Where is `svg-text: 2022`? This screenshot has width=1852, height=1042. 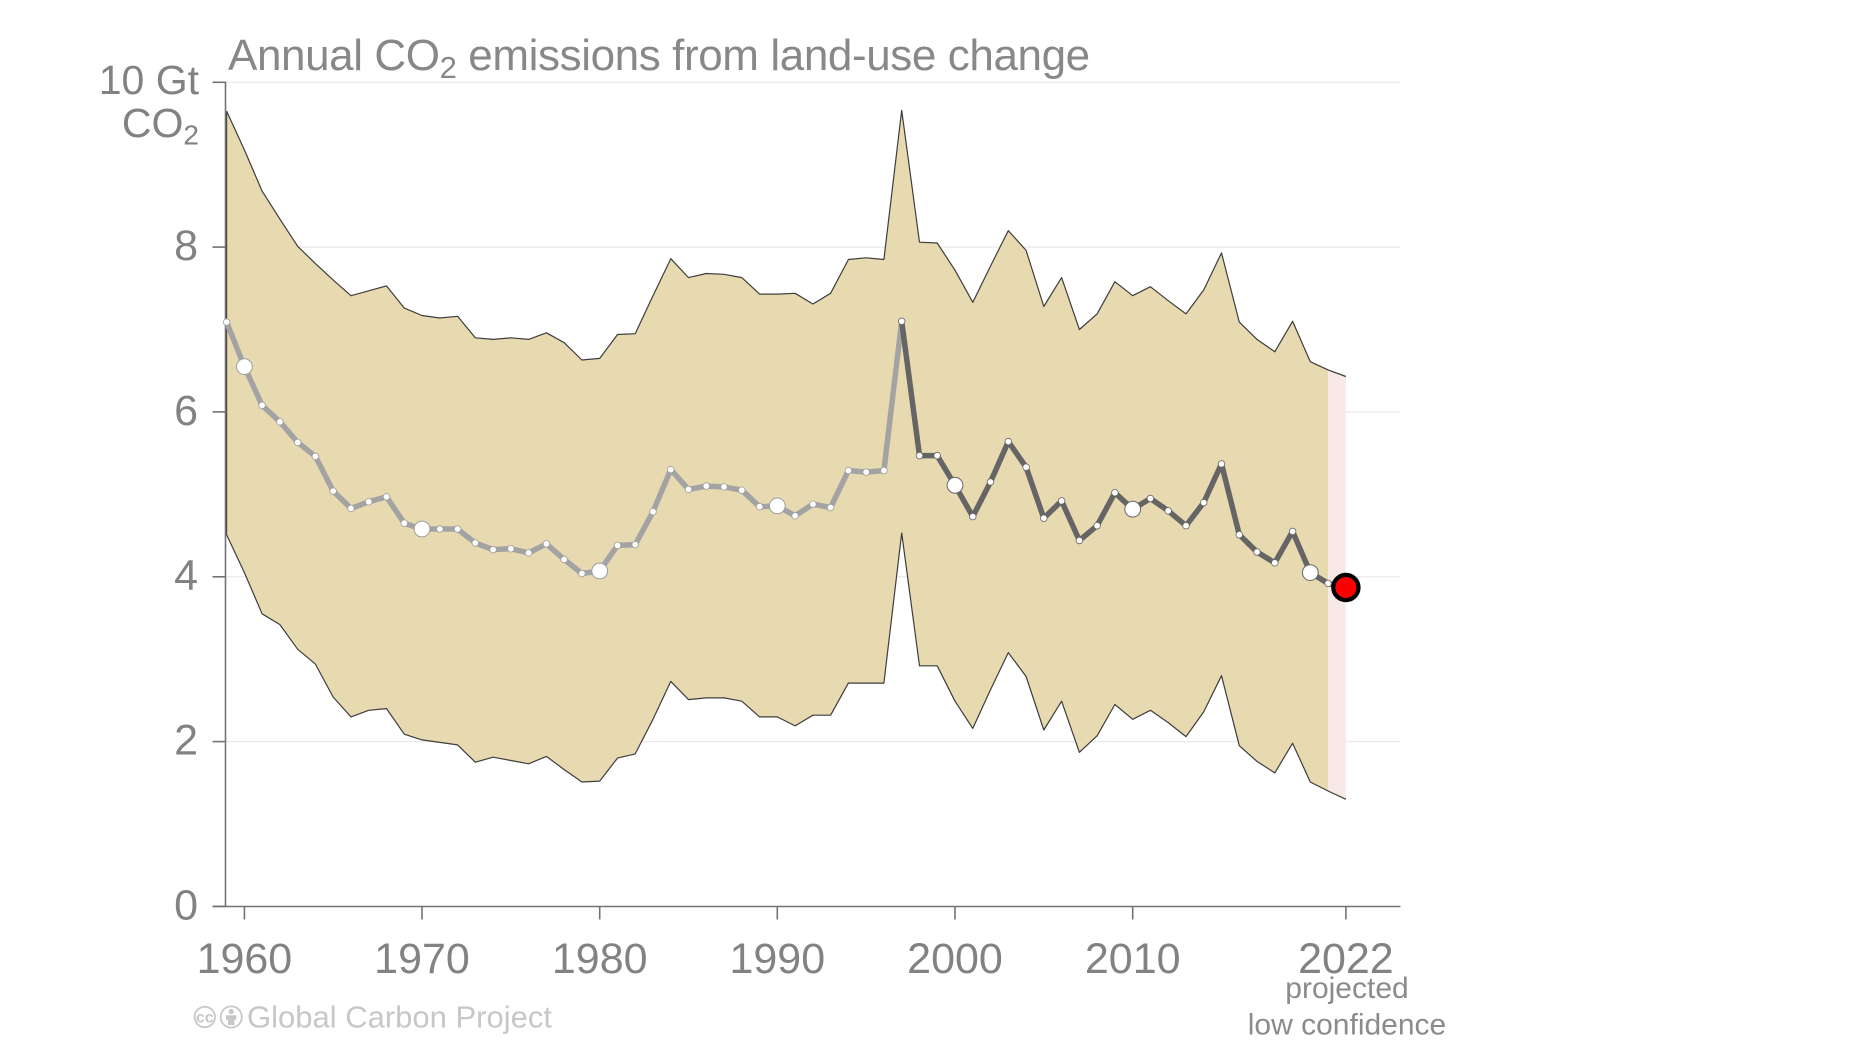 svg-text: 2022 is located at coordinates (1346, 959).